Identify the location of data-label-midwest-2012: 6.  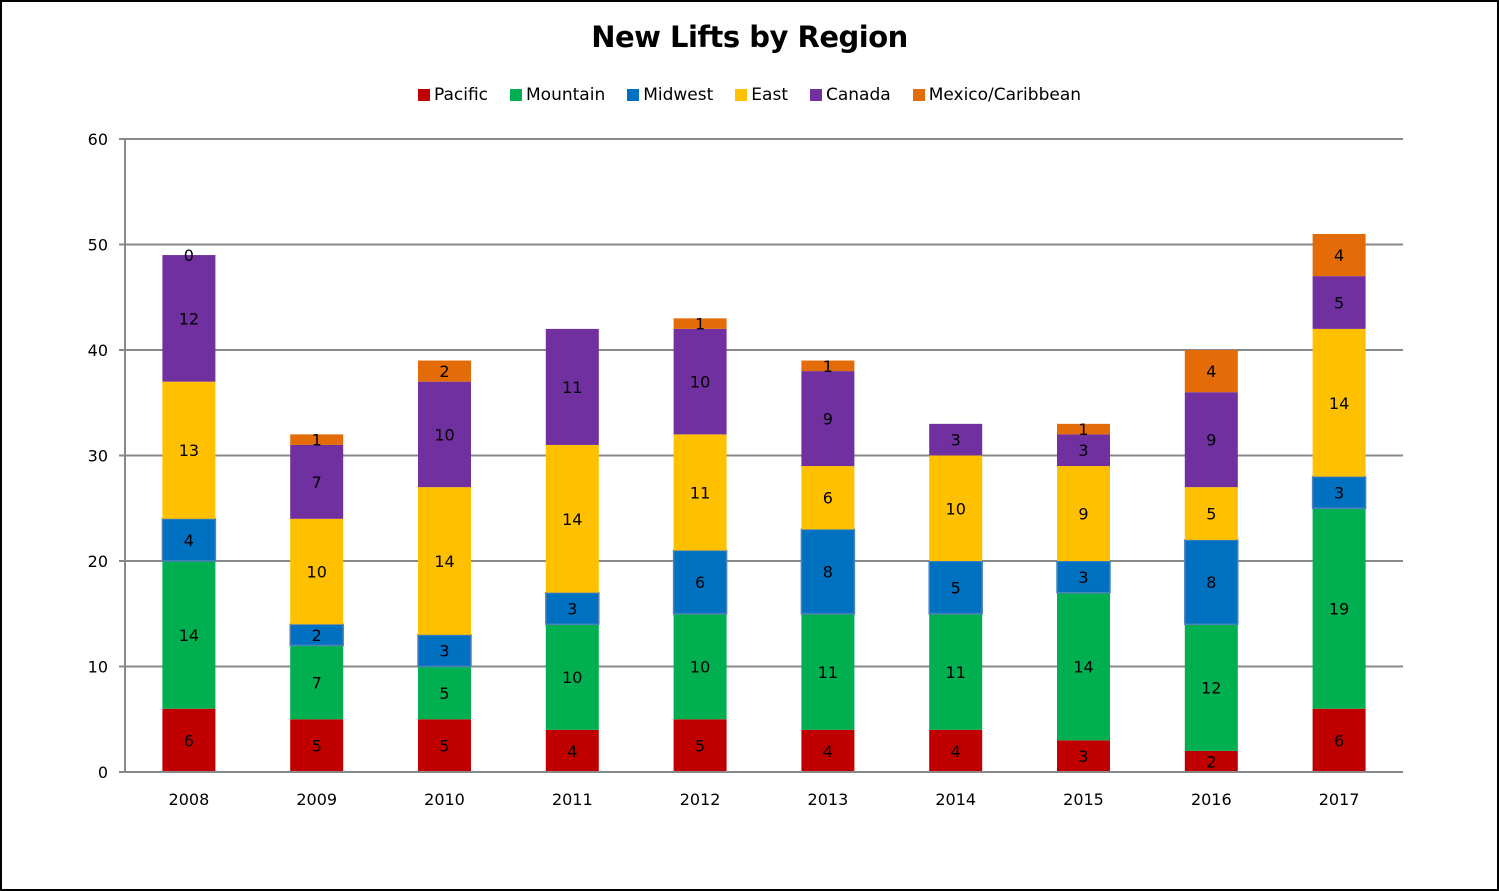
(700, 582).